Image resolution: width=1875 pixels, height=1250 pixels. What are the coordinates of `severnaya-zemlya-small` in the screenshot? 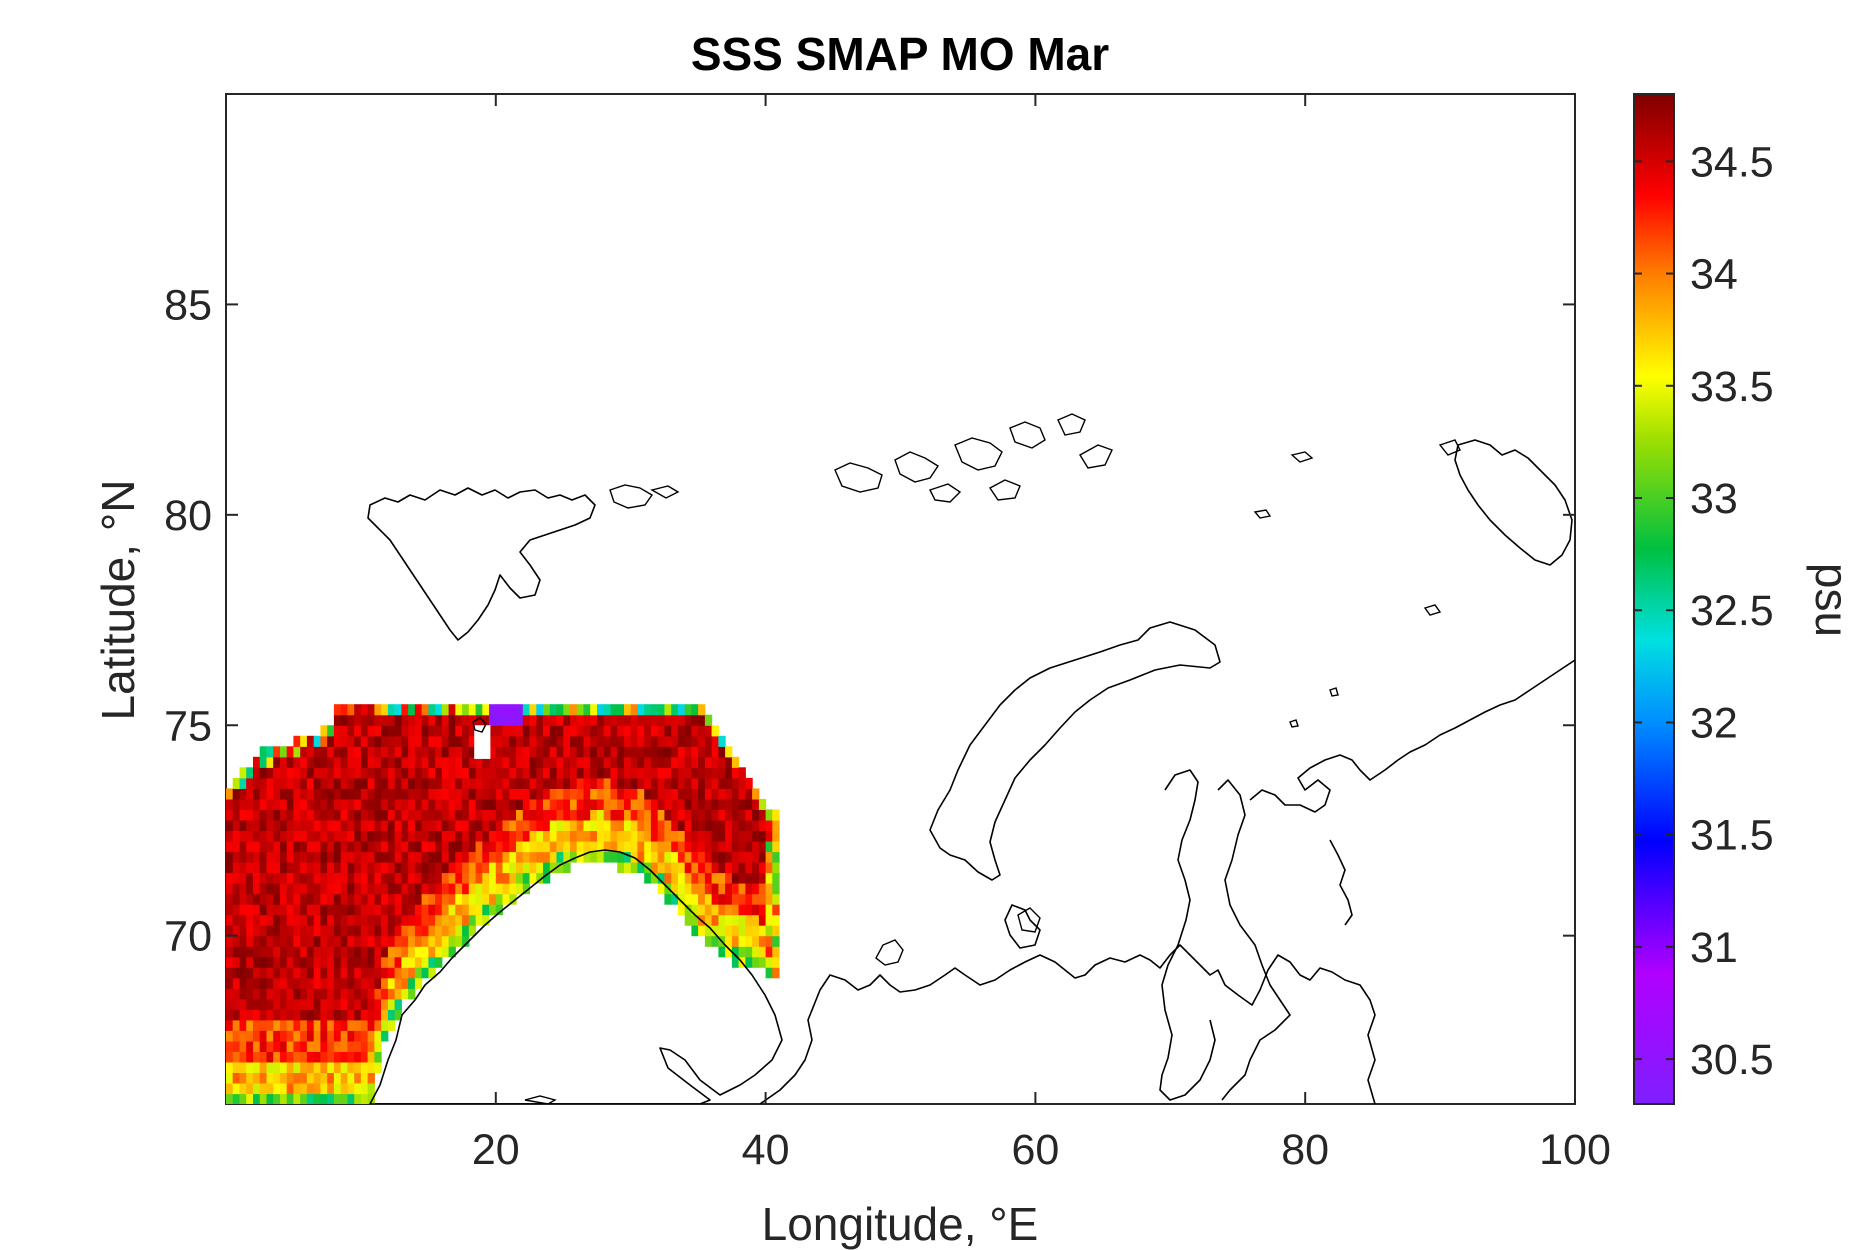 It's located at (1449, 447).